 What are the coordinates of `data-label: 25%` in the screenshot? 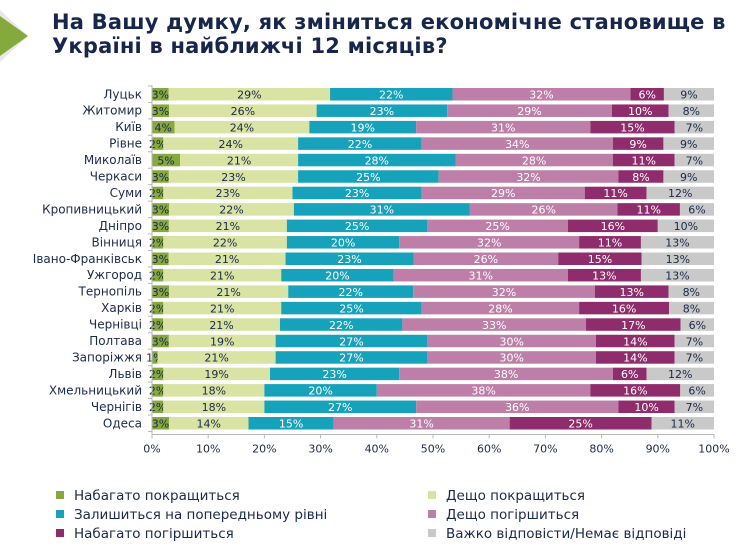 It's located at (351, 308).